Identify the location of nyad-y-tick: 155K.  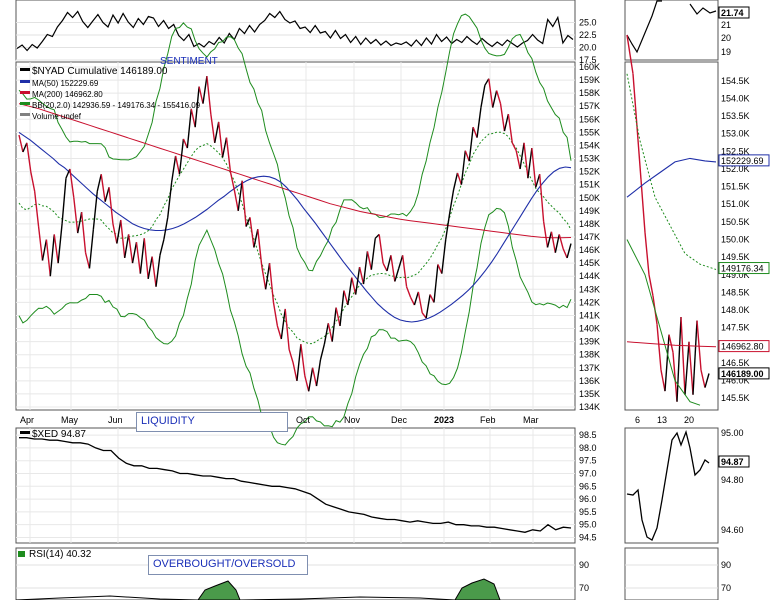
(589, 132).